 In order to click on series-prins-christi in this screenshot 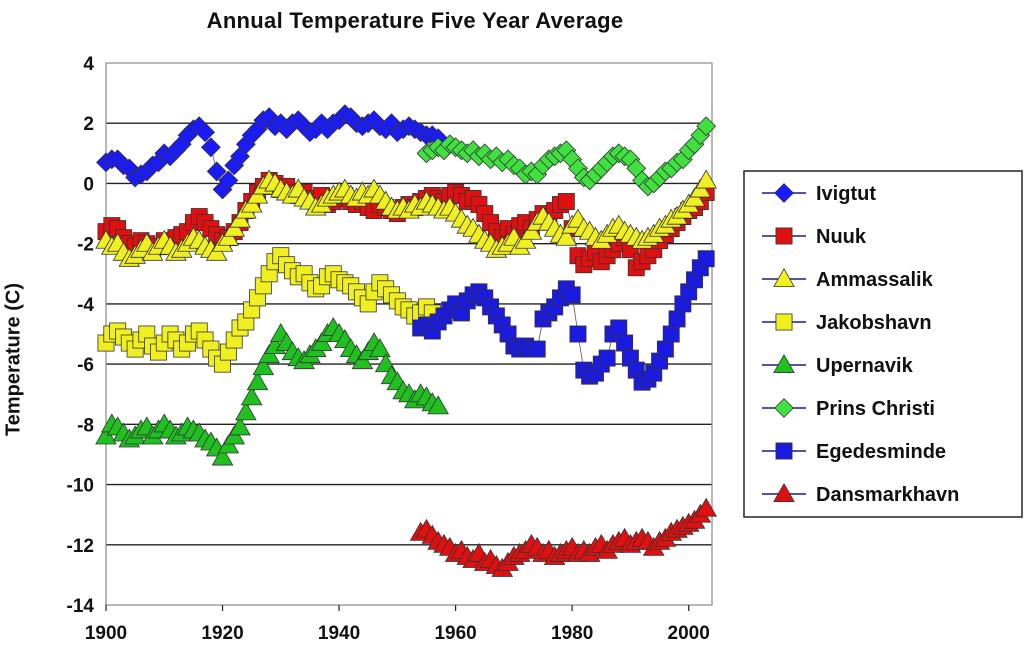, I will do `click(566, 156)`.